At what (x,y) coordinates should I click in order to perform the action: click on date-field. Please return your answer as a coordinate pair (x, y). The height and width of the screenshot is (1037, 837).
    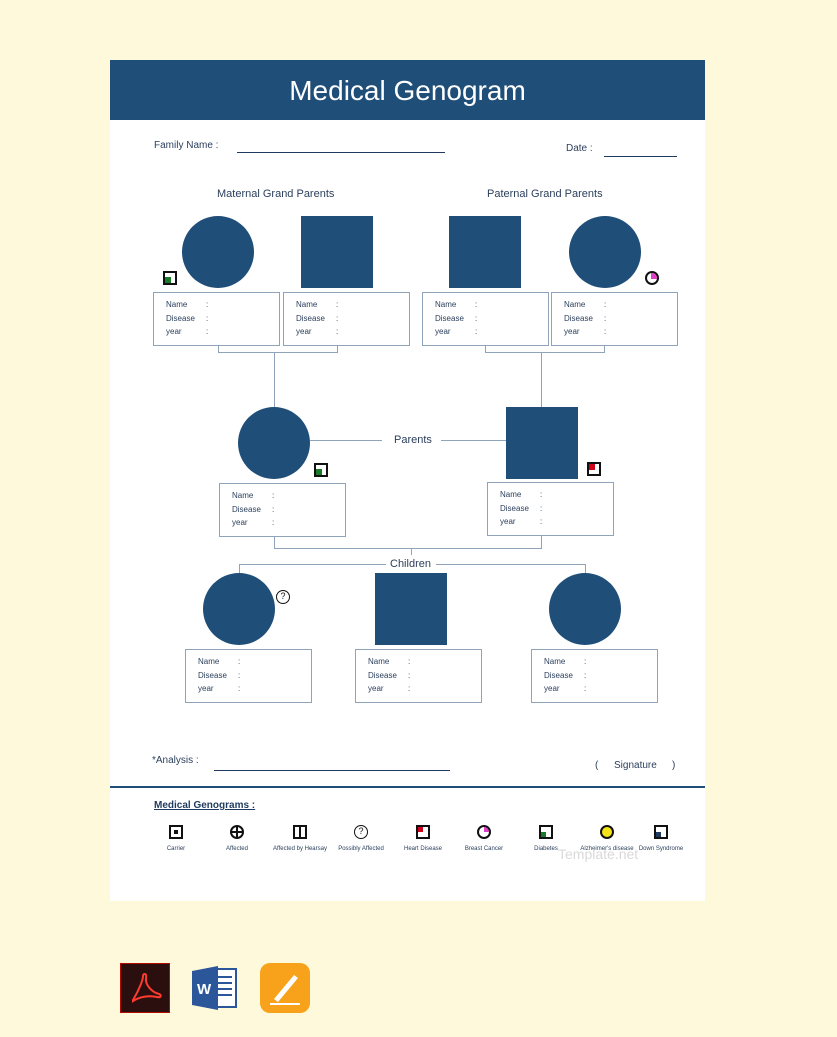
    Looking at the image, I should click on (640, 156).